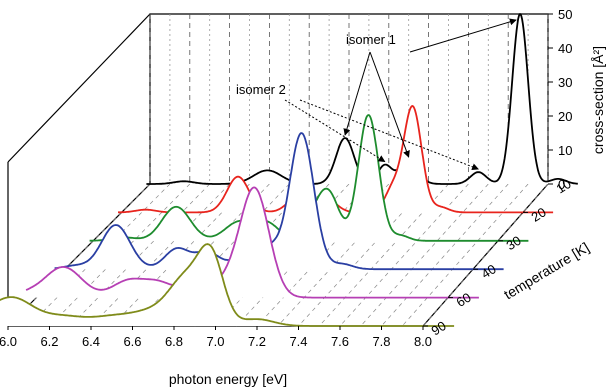 The width and height of the screenshot is (613, 388). Describe the element at coordinates (261, 89) in the screenshot. I see `annotation-isomer-2: isomer 2` at that location.